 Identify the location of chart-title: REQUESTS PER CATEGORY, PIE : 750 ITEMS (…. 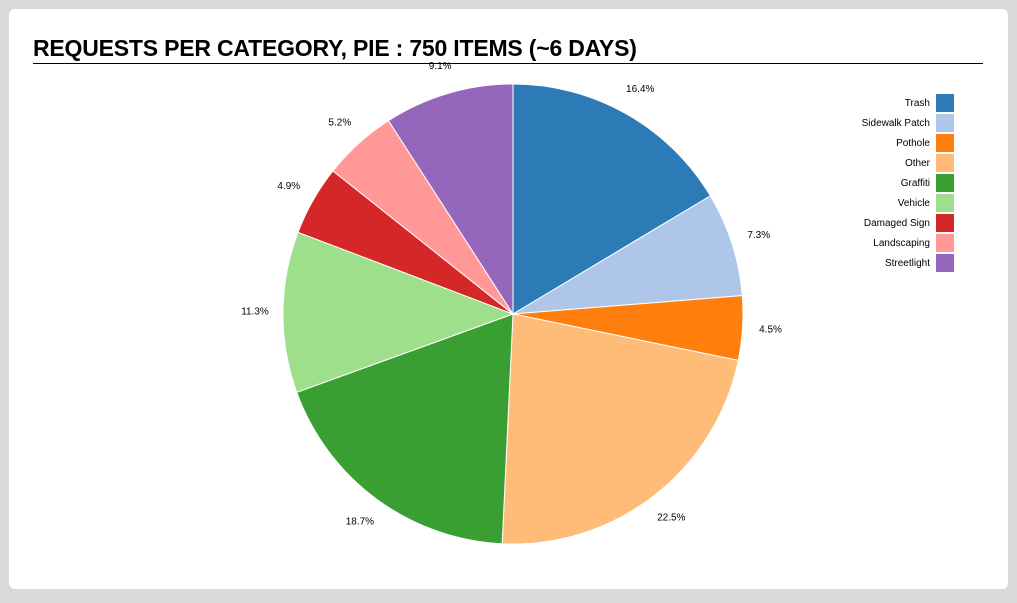
(335, 48).